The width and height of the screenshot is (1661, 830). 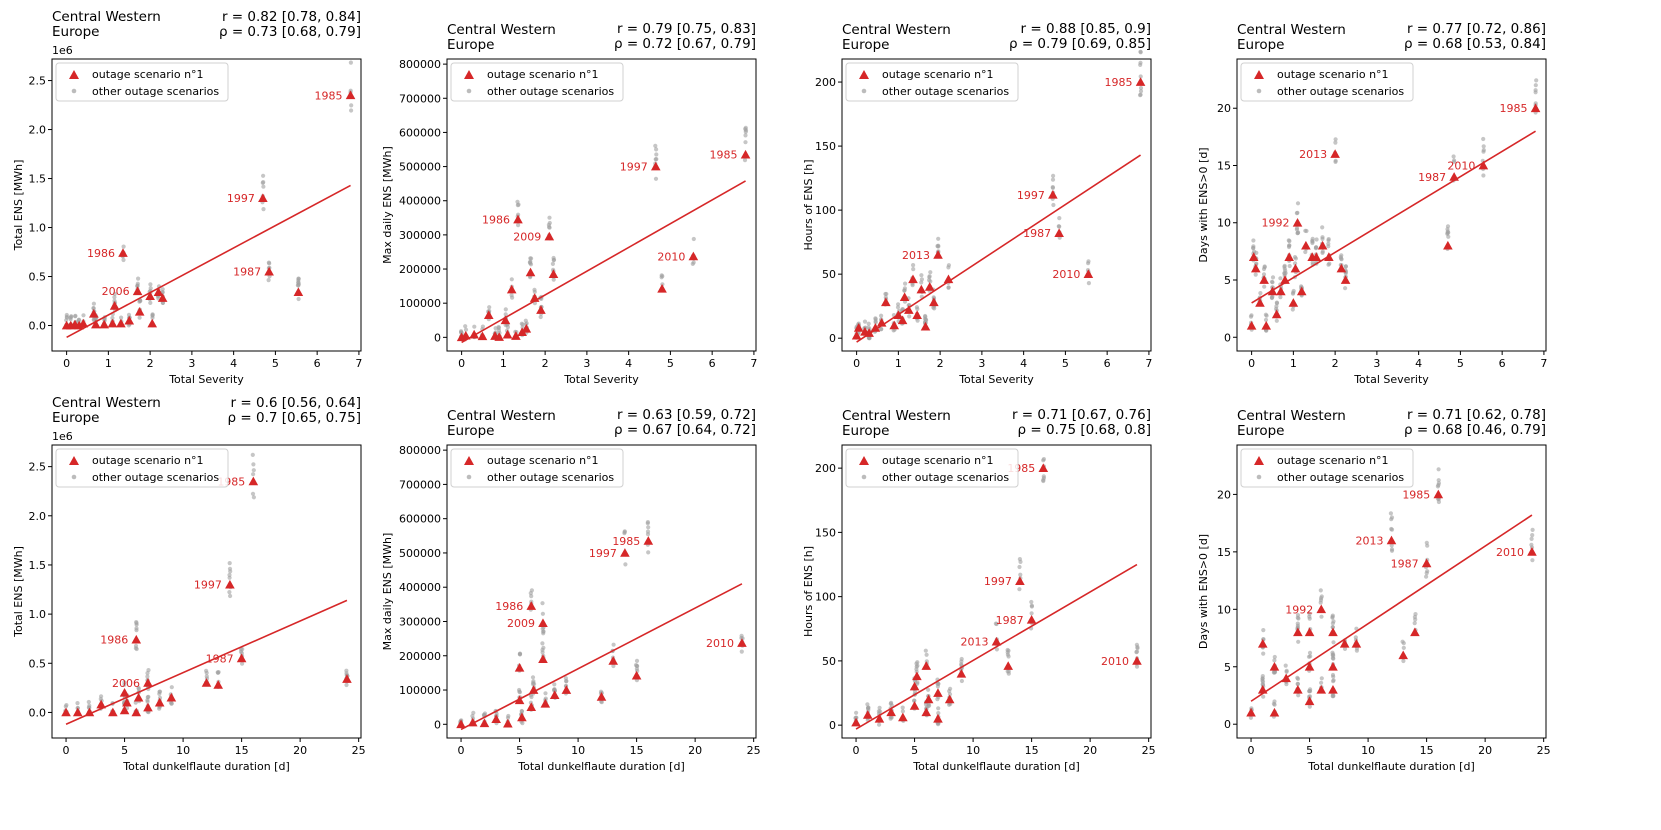 I want to click on x-tick-label: 15, so click(x=242, y=750).